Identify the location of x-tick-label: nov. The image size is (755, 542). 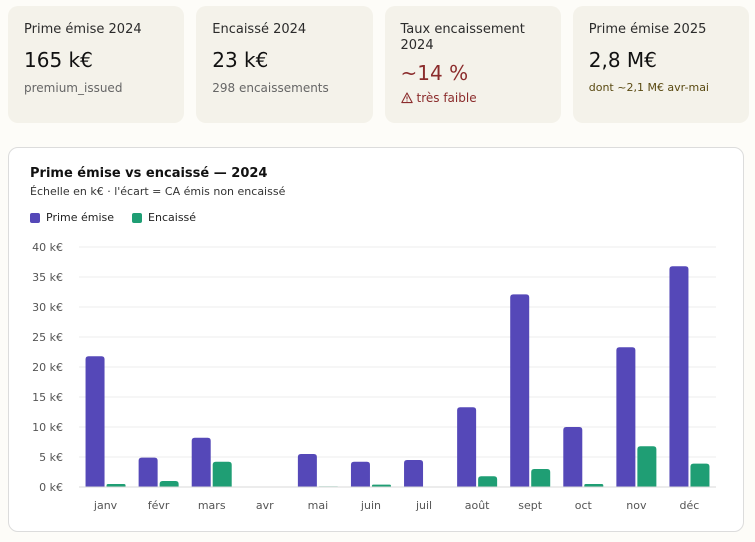
(636, 505).